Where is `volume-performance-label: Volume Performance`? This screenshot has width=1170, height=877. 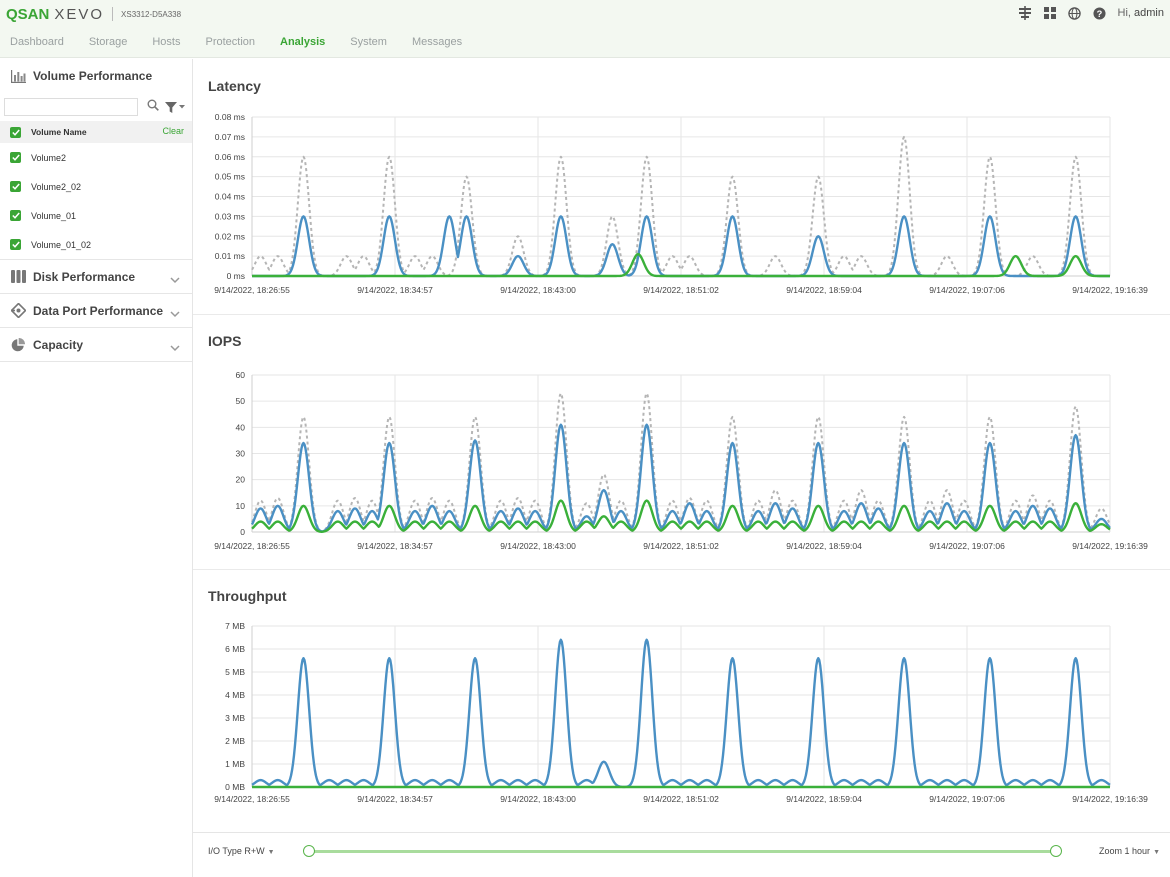 volume-performance-label: Volume Performance is located at coordinates (93, 76).